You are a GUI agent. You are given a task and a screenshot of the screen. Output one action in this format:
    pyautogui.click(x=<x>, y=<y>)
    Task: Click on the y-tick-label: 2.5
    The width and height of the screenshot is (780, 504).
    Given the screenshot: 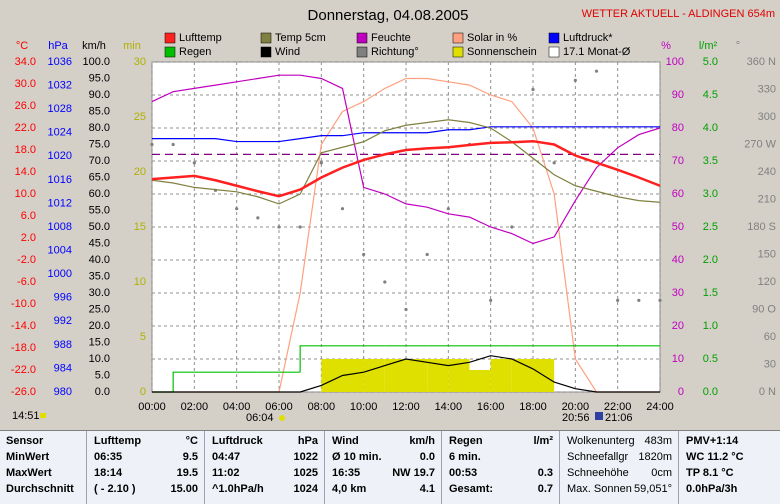 What is the action you would take?
    pyautogui.click(x=710, y=227)
    